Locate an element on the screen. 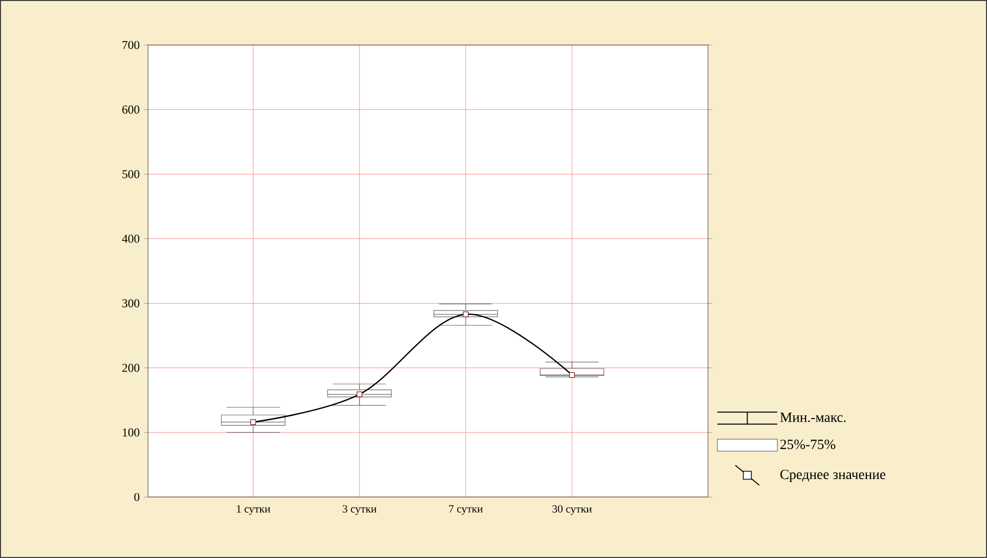  x-tick-label: 1 сутки is located at coordinates (253, 510).